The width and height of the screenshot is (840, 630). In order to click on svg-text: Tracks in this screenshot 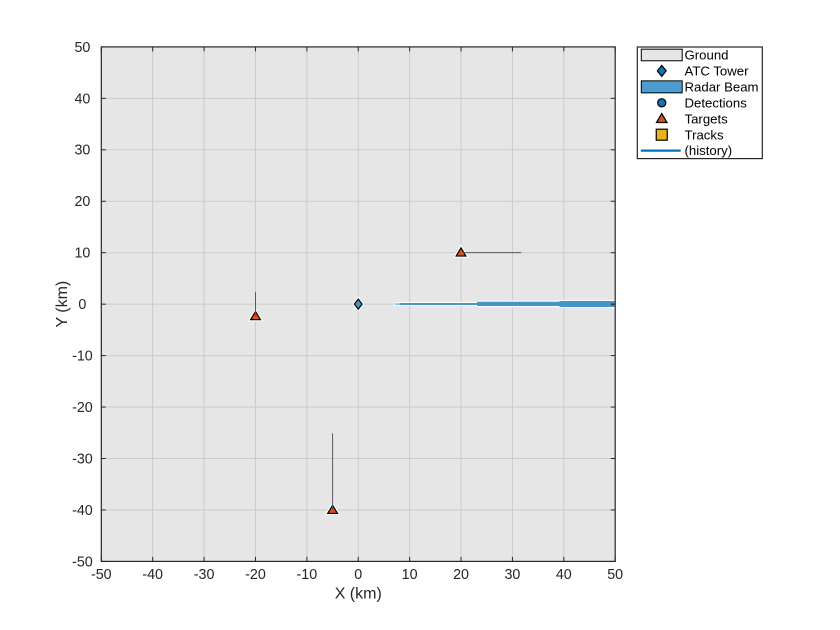, I will do `click(704, 134)`.